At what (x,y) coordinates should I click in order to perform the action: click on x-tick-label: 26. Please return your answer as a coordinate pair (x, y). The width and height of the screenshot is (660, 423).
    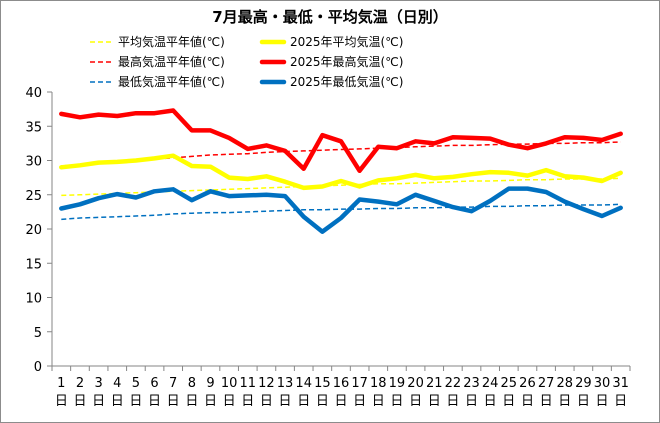
    Looking at the image, I should click on (527, 383).